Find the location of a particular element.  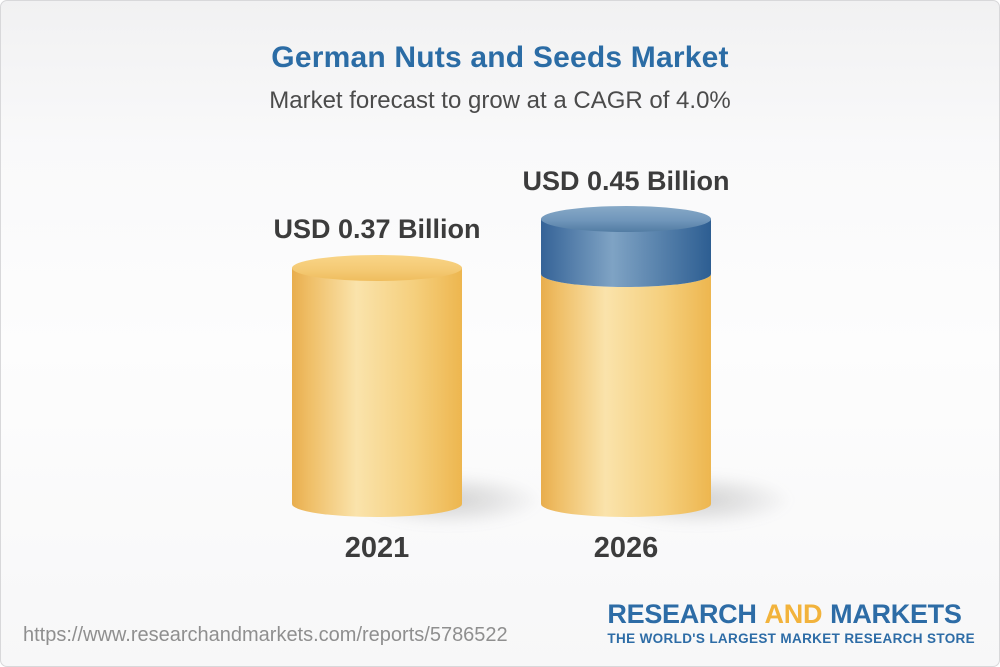

bar-2026-growth-band is located at coordinates (626, 253).